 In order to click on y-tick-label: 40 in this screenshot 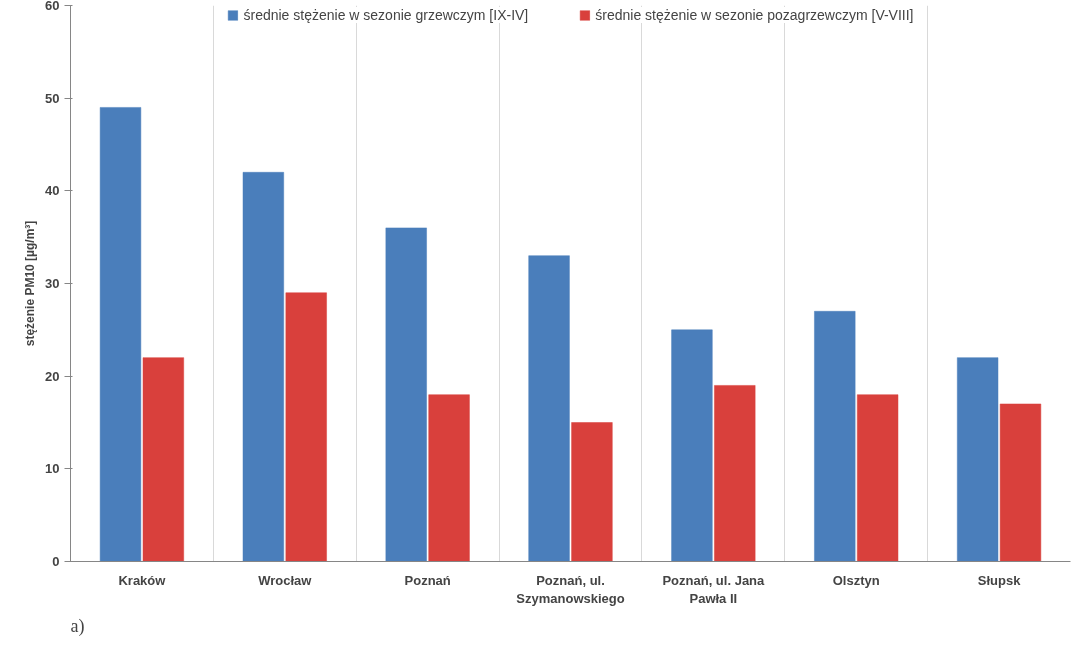, I will do `click(52, 191)`.